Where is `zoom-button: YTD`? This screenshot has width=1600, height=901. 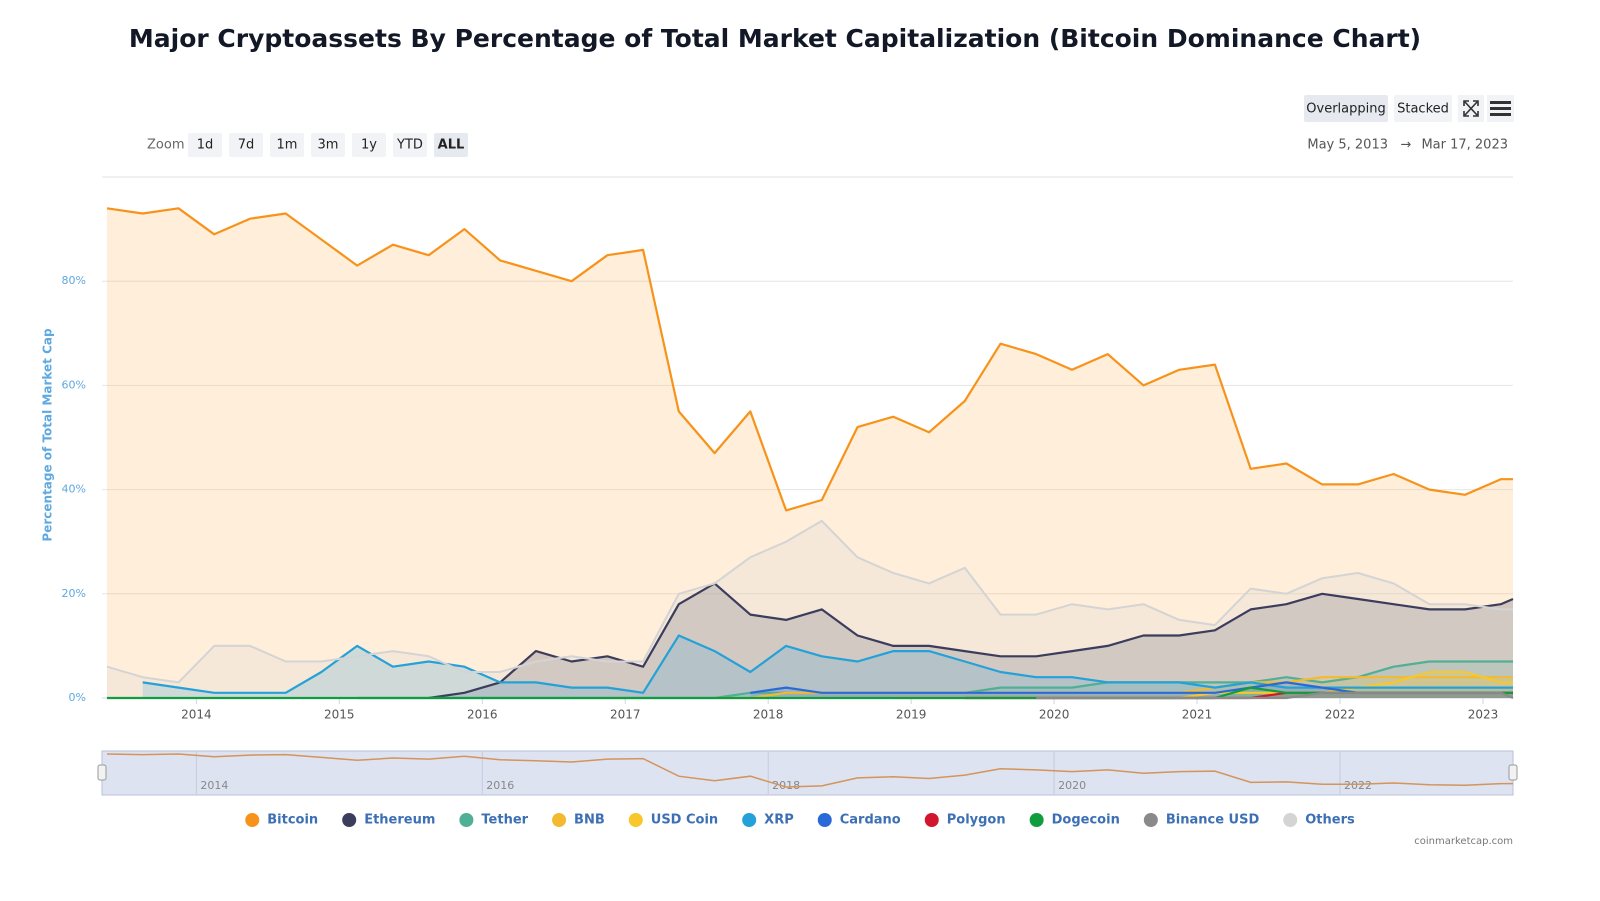
zoom-button: YTD is located at coordinates (409, 145).